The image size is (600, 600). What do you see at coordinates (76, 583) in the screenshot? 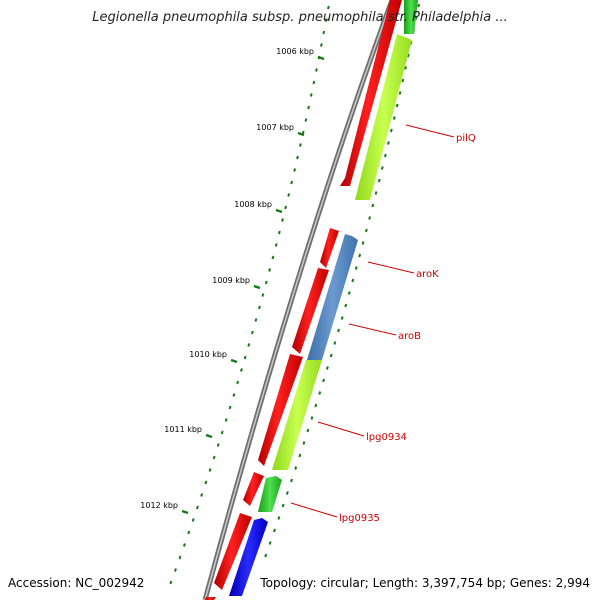
I see `accession-text: Accession: NC_002942` at bounding box center [76, 583].